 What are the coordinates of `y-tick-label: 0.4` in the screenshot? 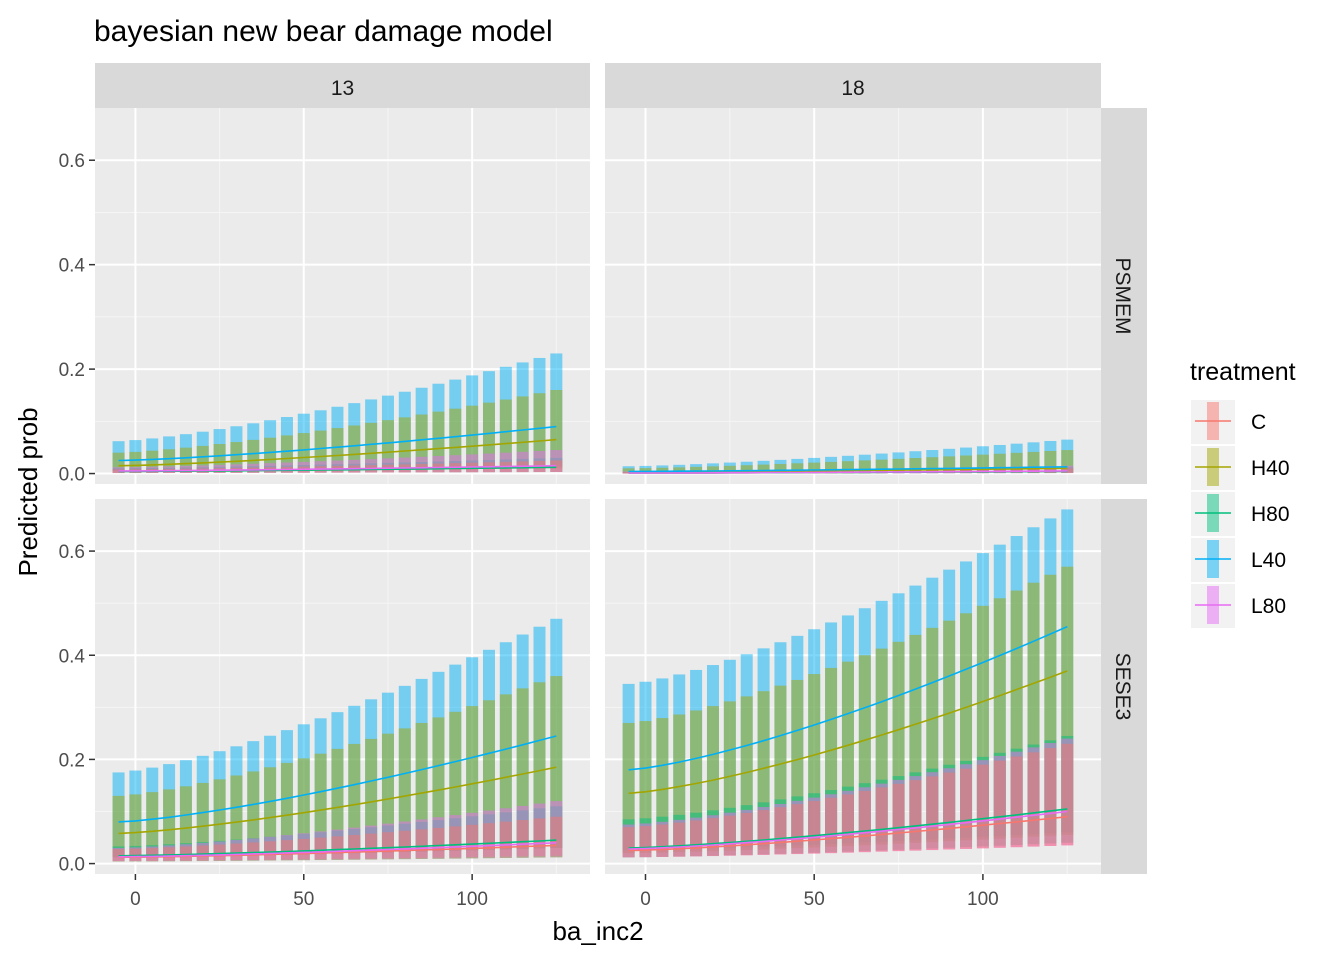 It's located at (72, 266).